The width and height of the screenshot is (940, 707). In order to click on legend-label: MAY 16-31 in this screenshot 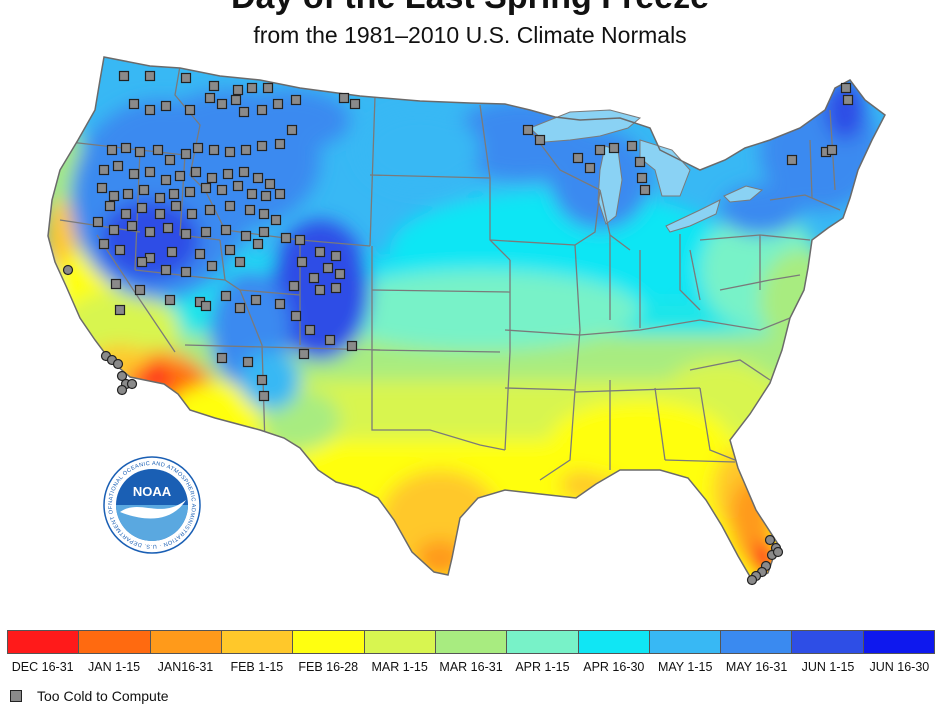, I will do `click(756, 667)`.